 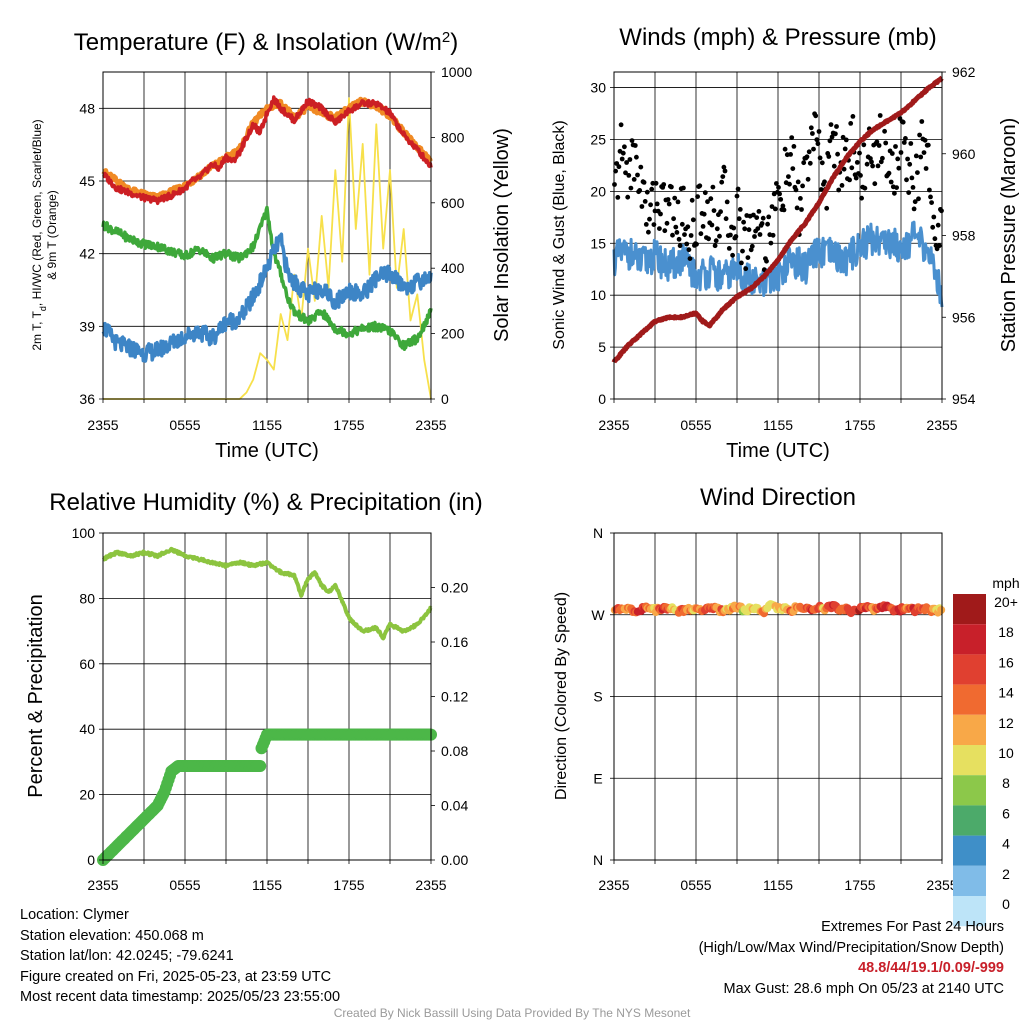 What do you see at coordinates (598, 139) in the screenshot?
I see `y-tick-label: 25` at bounding box center [598, 139].